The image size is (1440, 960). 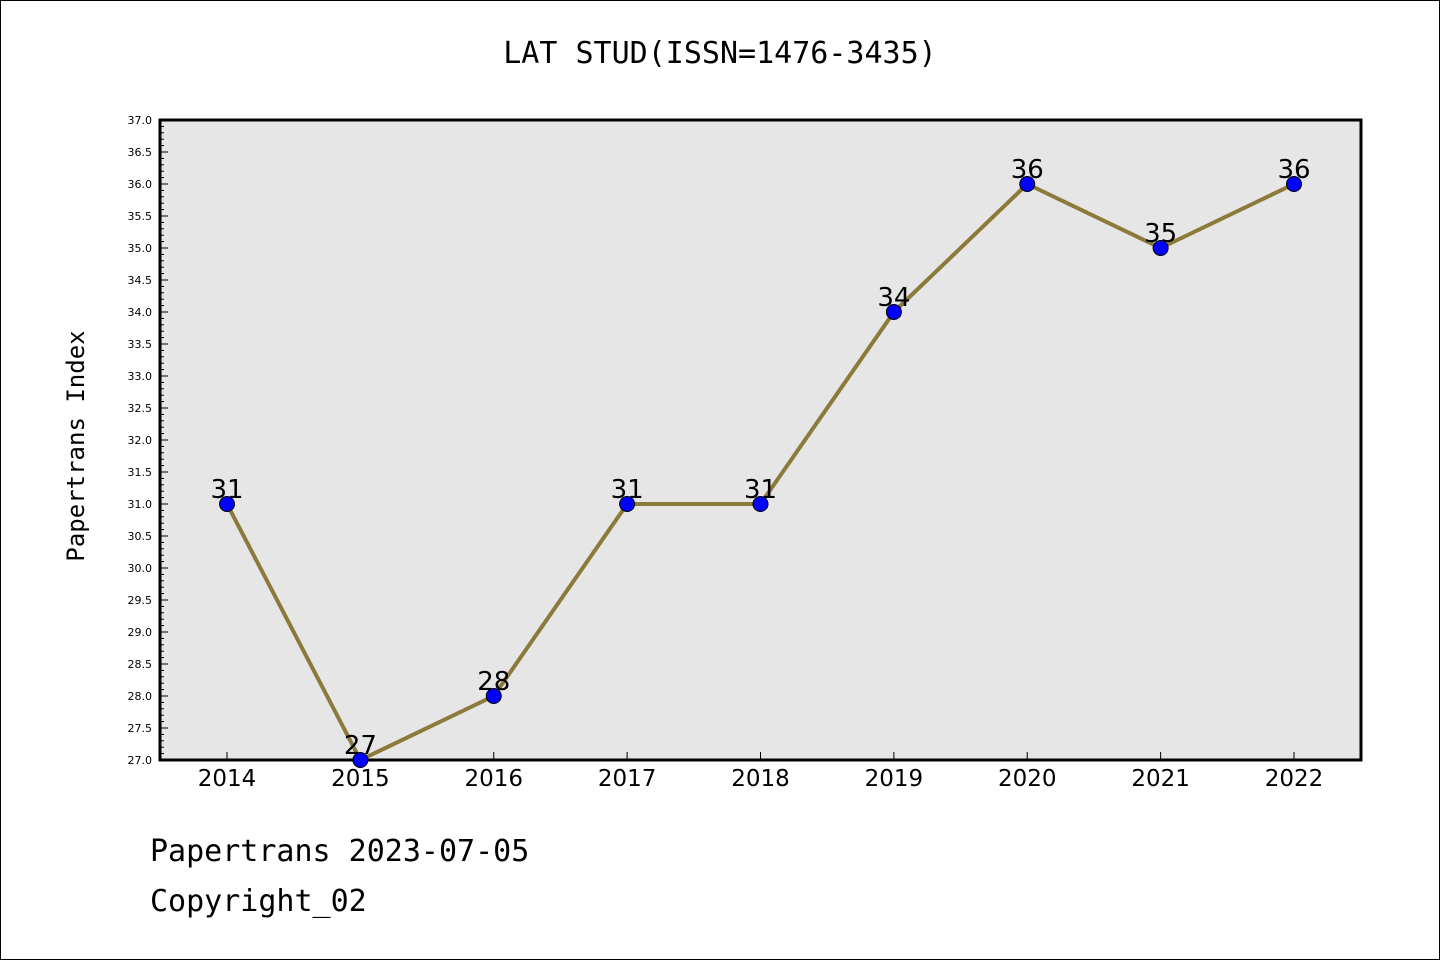 I want to click on y-tick-label: 30.0, so click(x=140, y=568).